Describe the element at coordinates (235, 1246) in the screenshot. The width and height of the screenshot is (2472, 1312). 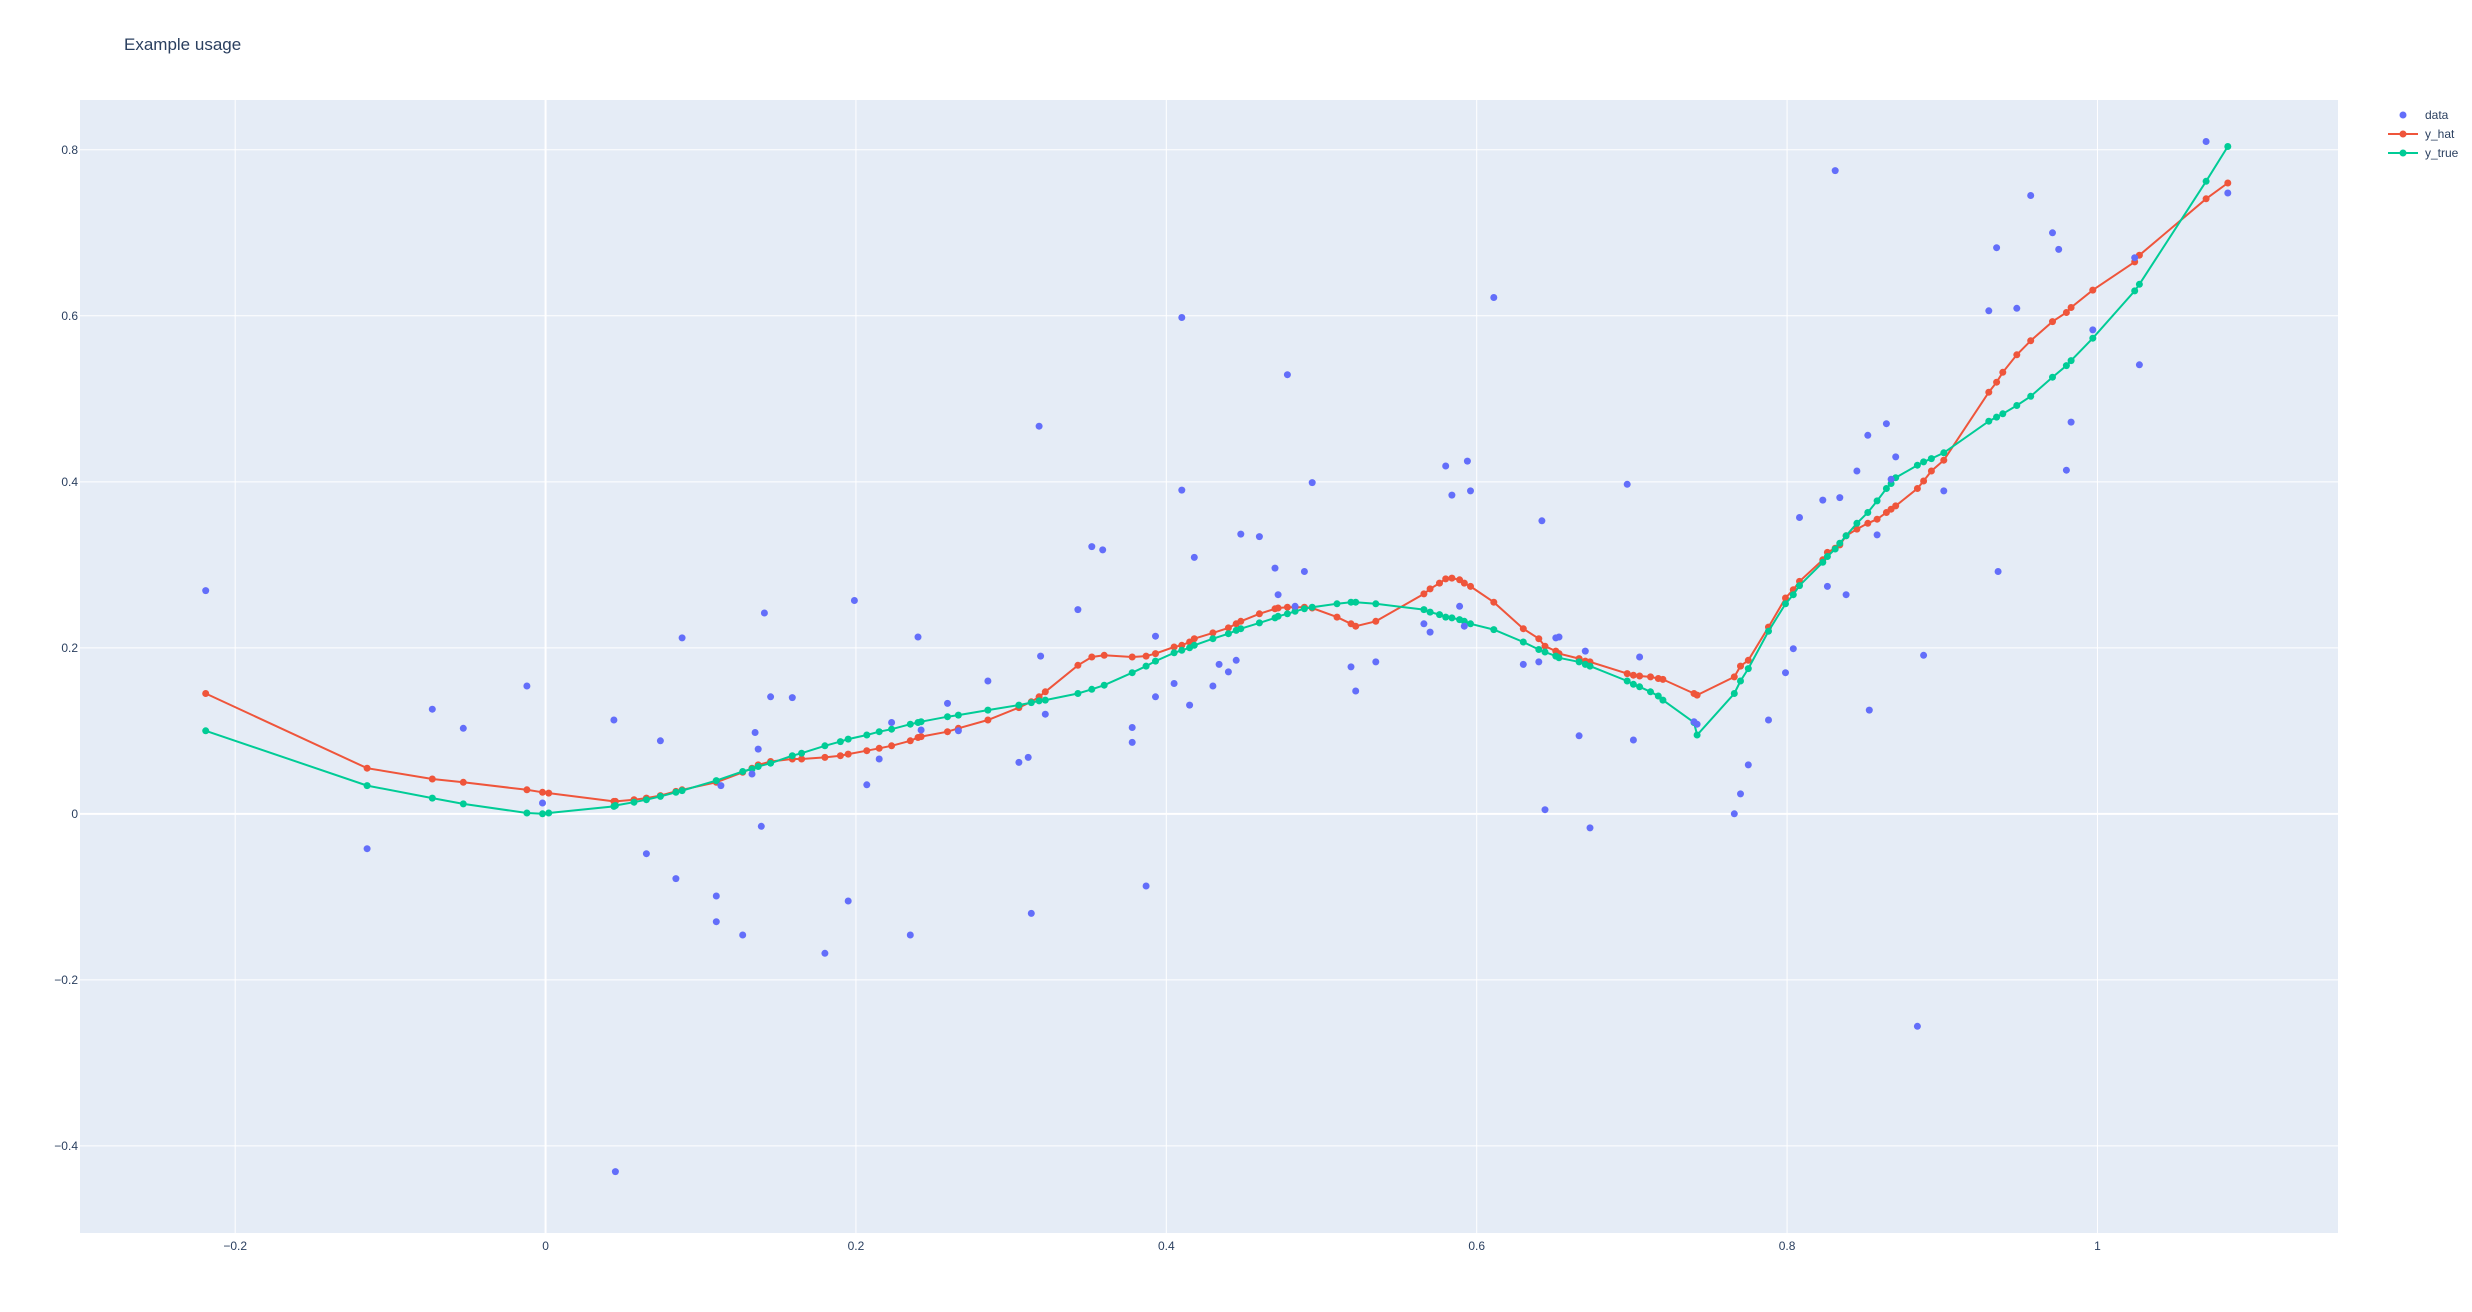
I see `x-tick-label: −0.2` at that location.